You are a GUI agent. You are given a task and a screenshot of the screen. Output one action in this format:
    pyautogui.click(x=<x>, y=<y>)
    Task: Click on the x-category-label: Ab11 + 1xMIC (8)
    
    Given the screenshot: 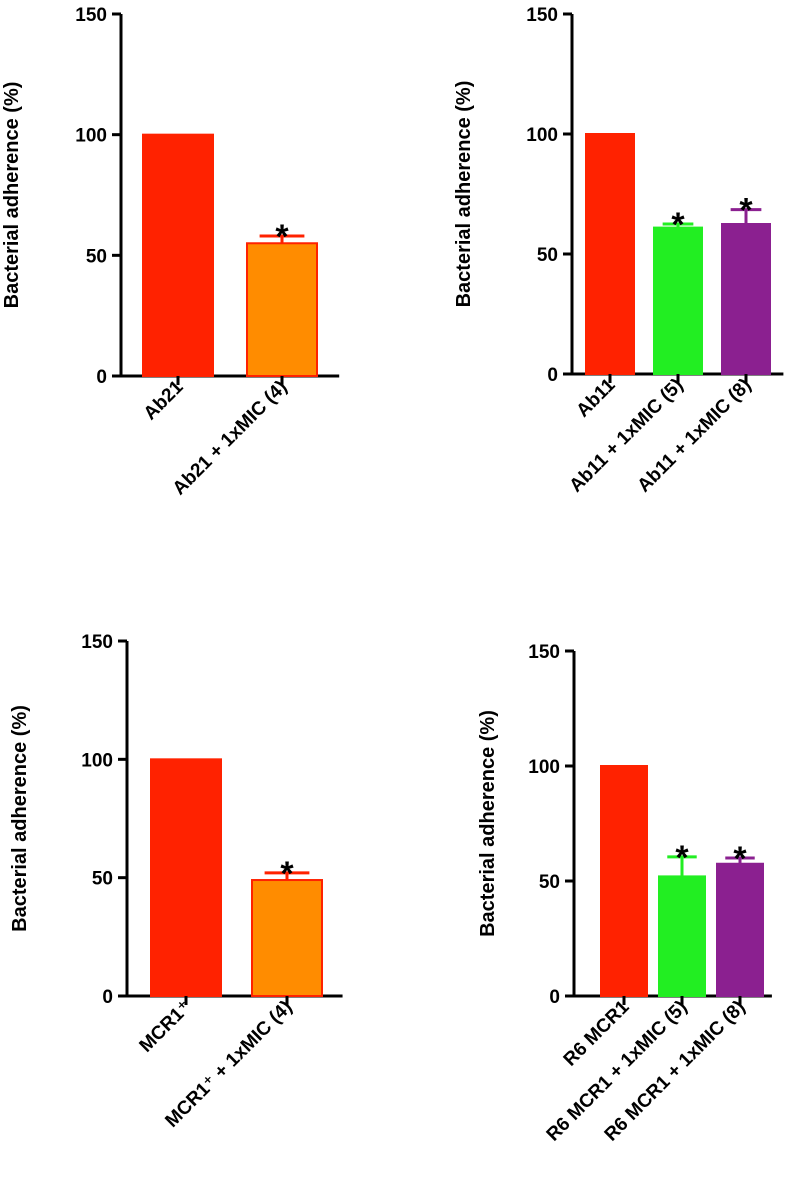 What is the action you would take?
    pyautogui.click(x=695, y=436)
    